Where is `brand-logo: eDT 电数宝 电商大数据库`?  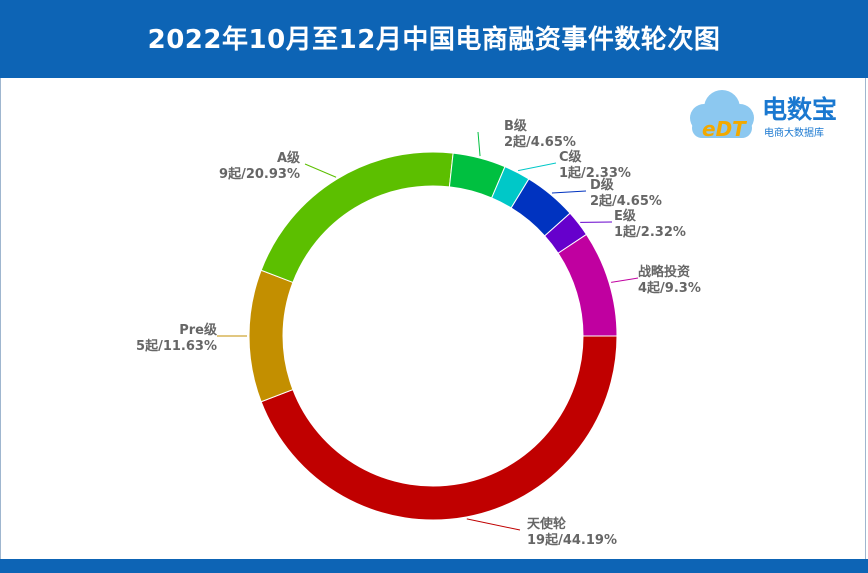
brand-logo: eDT 电数宝 电商大数据库 is located at coordinates (763, 115).